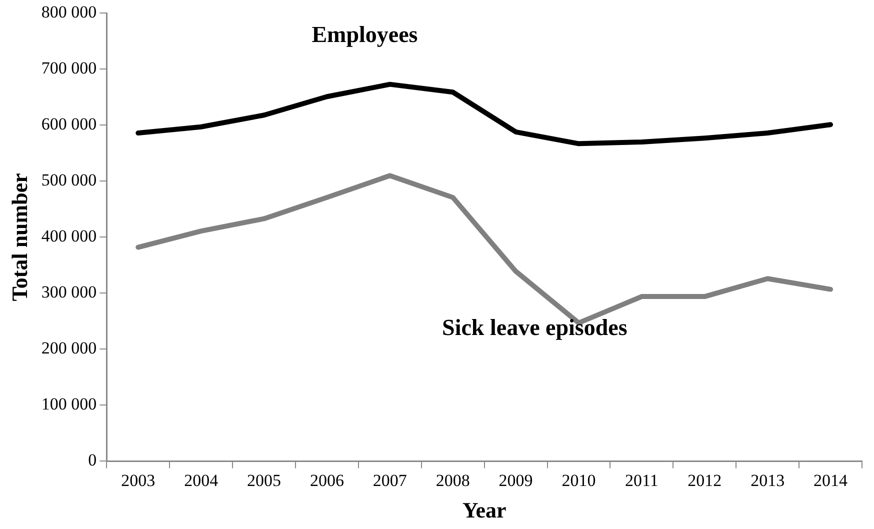 This screenshot has height=529, width=874. What do you see at coordinates (831, 480) in the screenshot?
I see `x-tick-label: 2014` at bounding box center [831, 480].